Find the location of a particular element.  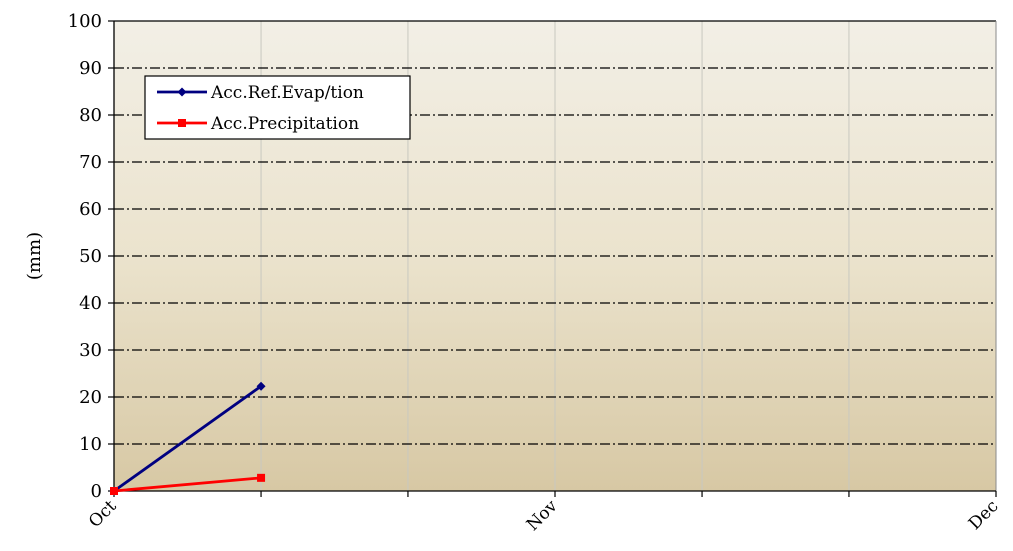

y-tick-label-80: 80 is located at coordinates (90, 115).